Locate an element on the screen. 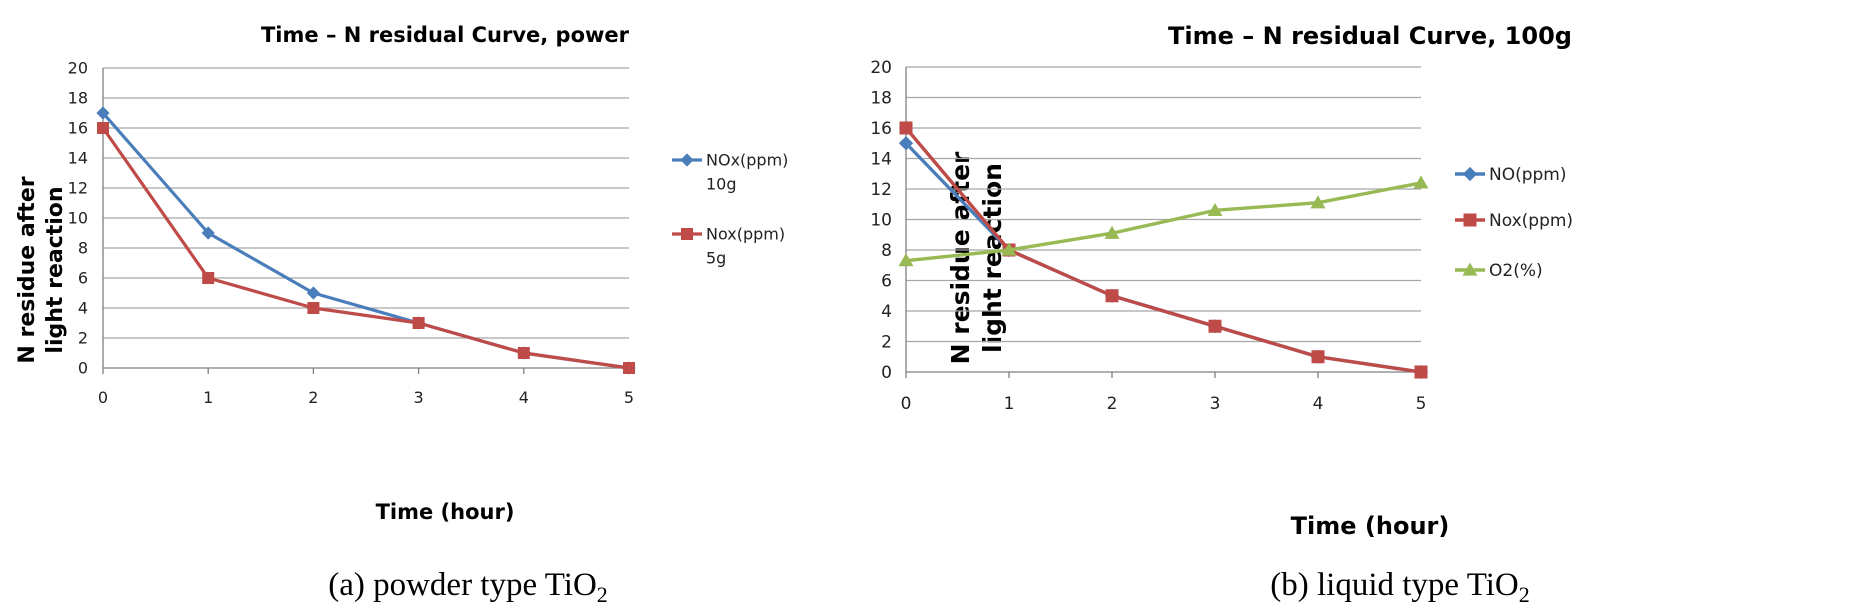  chart-a-caption-subscript: 2 is located at coordinates (602, 594).